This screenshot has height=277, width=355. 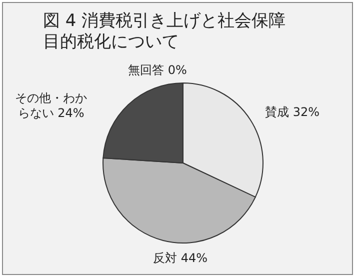 What do you see at coordinates (180, 258) in the screenshot?
I see `slice-label: 反対 44%` at bounding box center [180, 258].